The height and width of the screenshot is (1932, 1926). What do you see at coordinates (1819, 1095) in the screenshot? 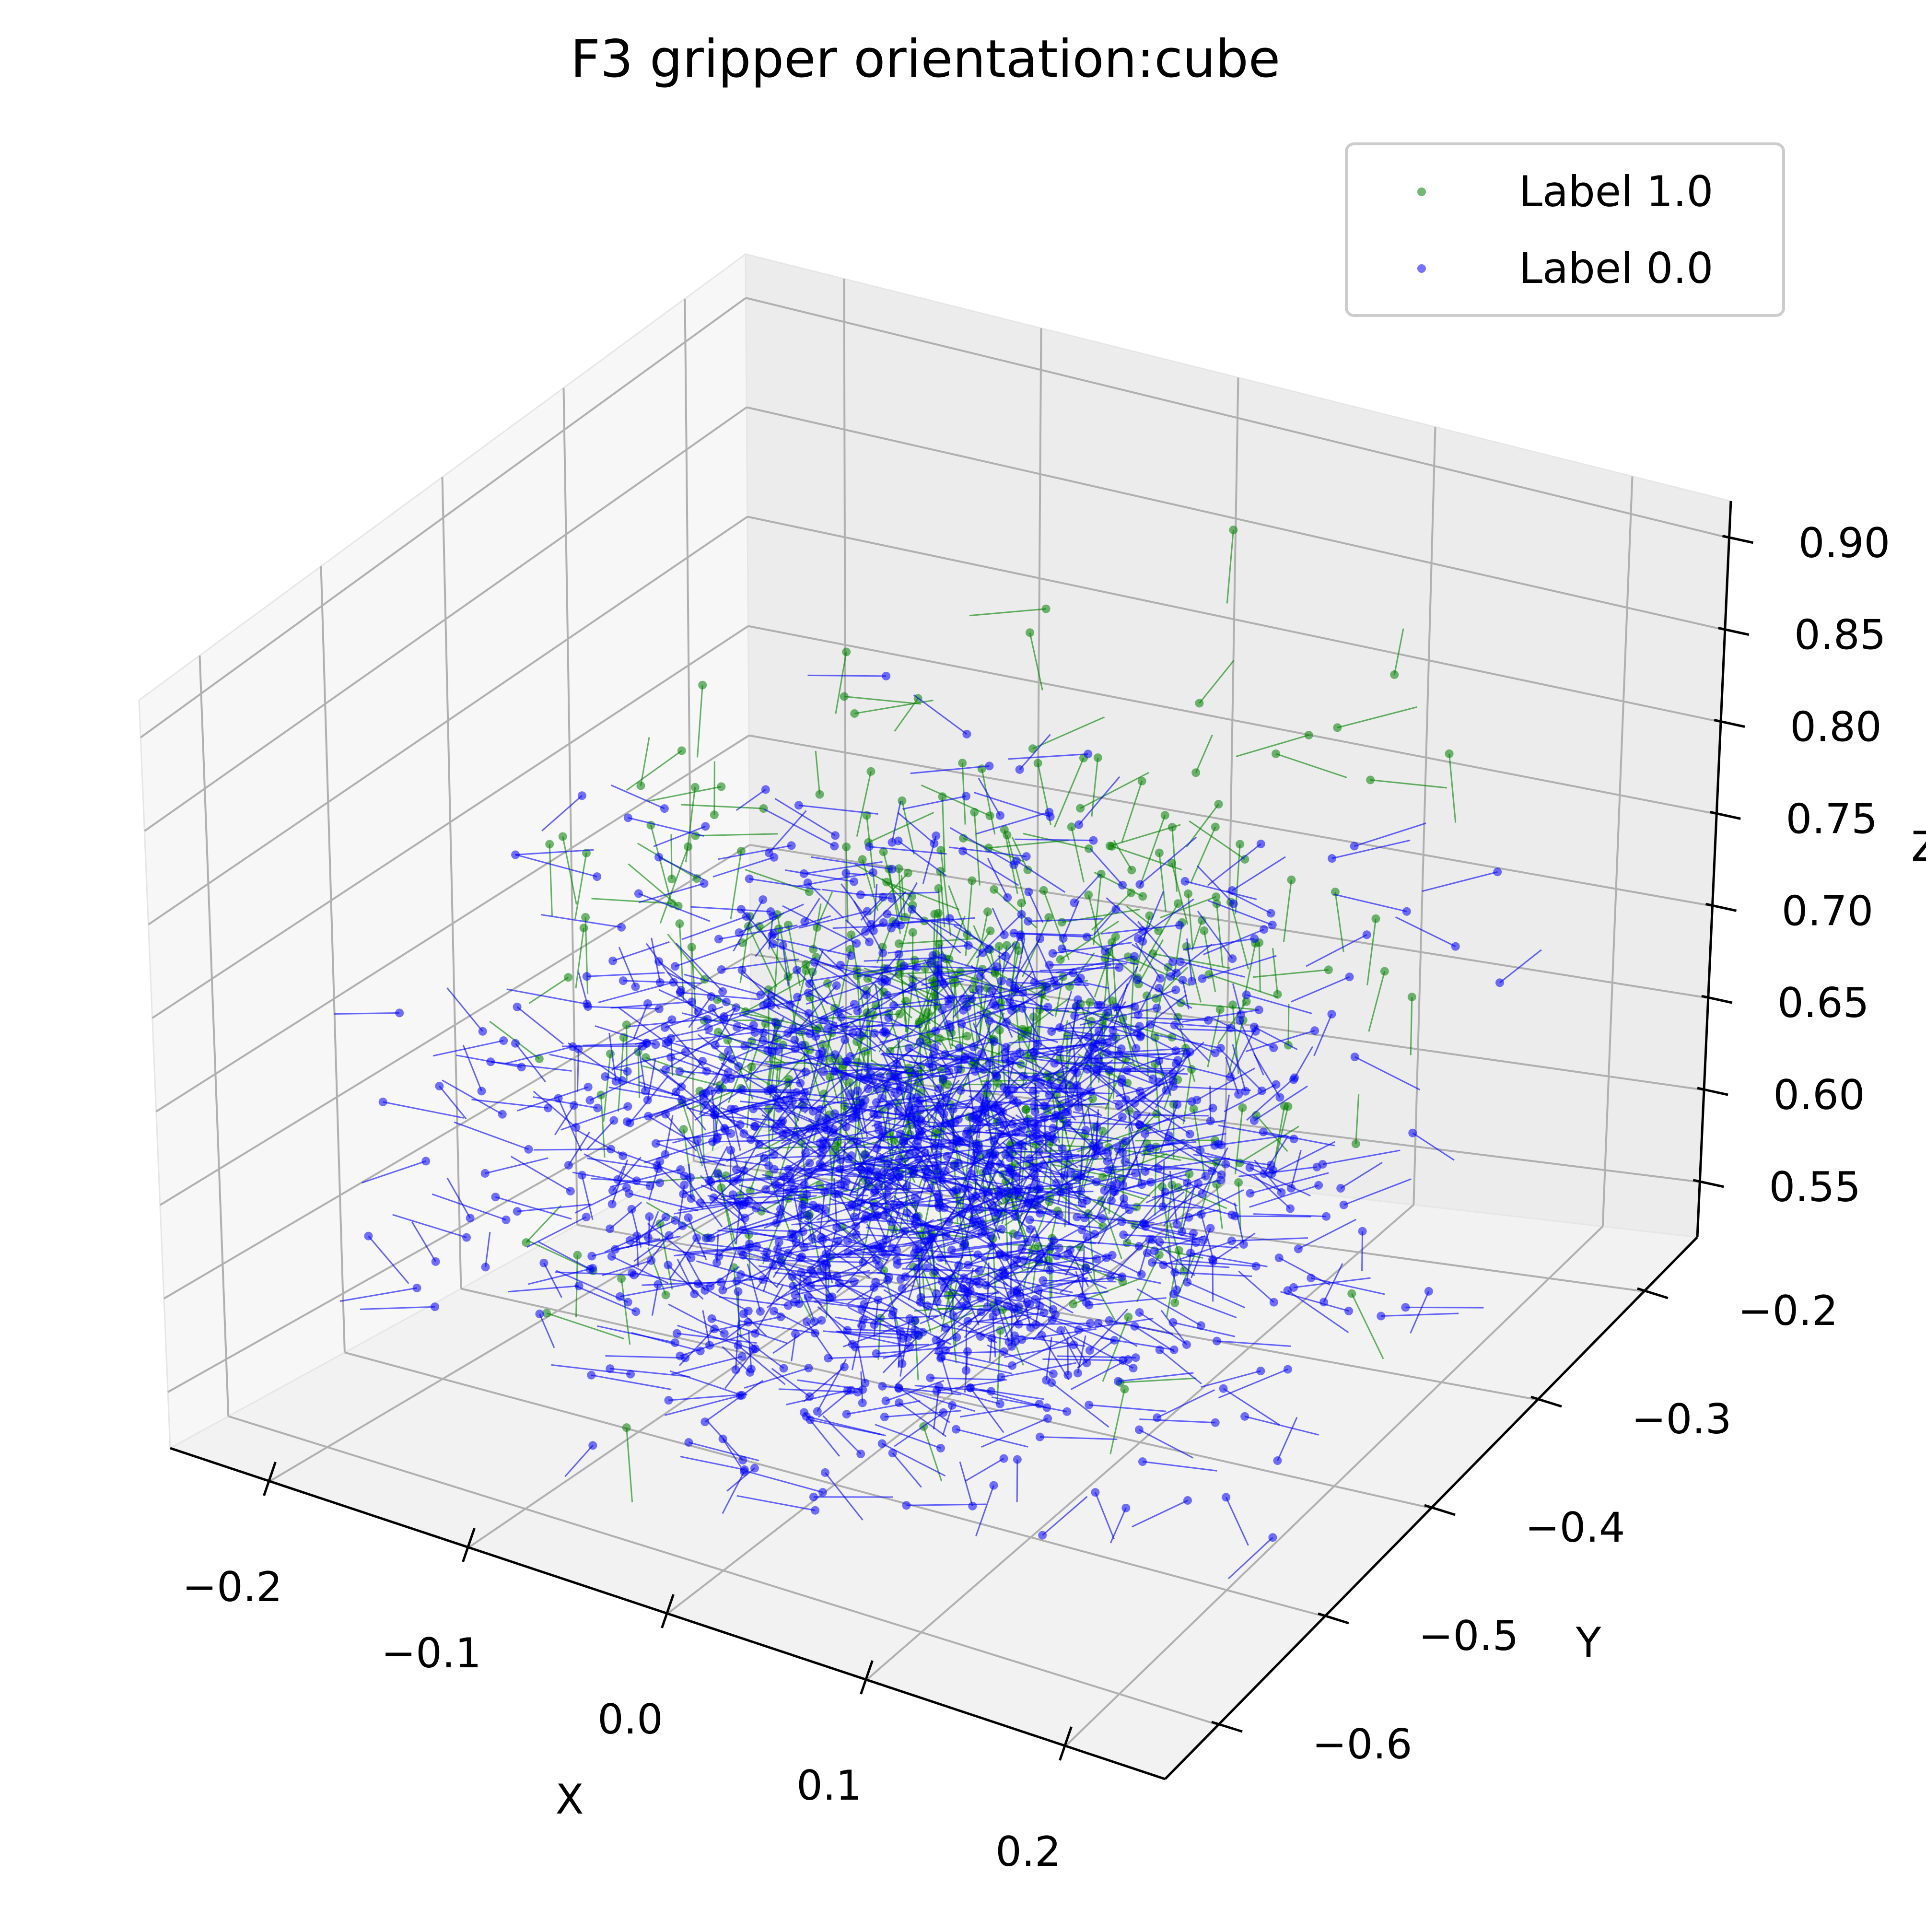
I see `z-tick-label: 0.60` at bounding box center [1819, 1095].